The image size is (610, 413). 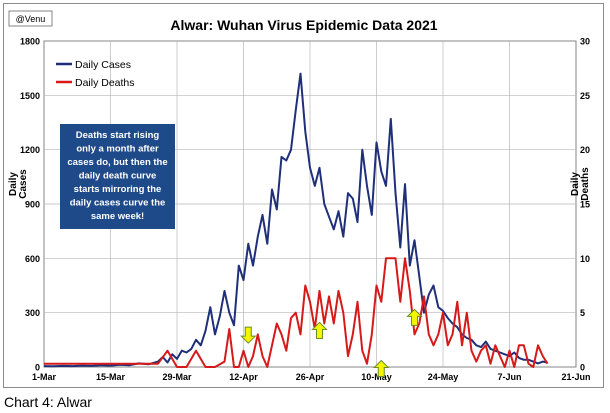 I want to click on watermark-box, so click(x=30, y=18).